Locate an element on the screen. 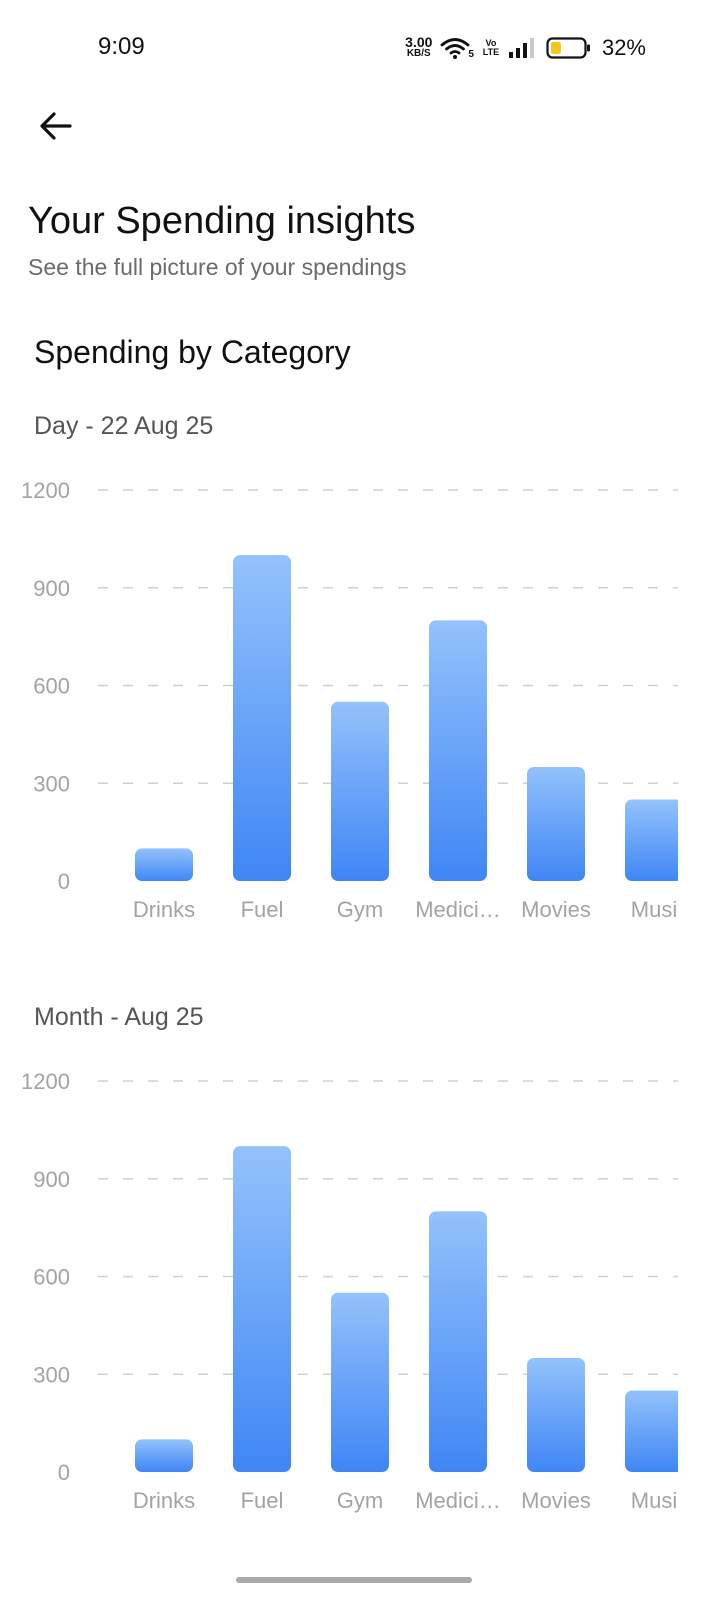 This screenshot has height=1600, width=720. status-time: 9:09 is located at coordinates (121, 46).